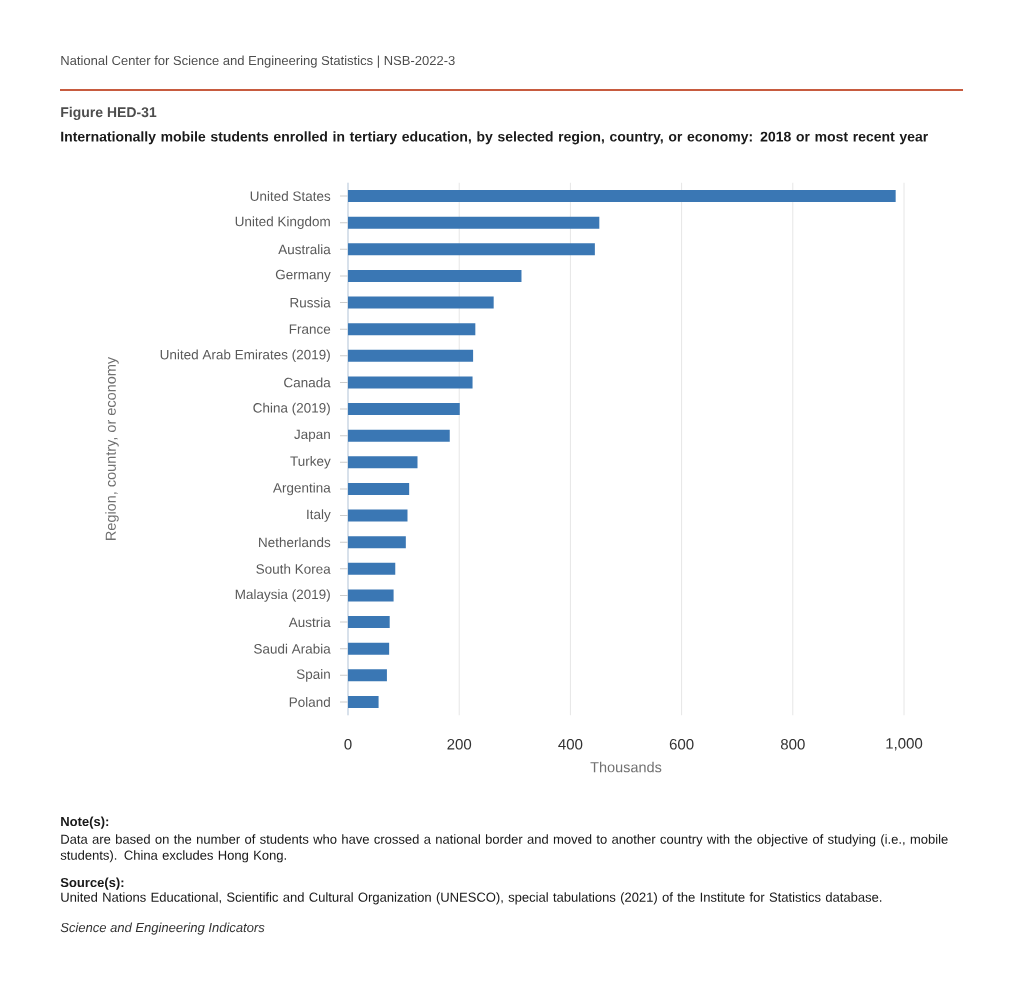  Describe the element at coordinates (258, 61) in the screenshot. I see `text: National Center for Science and Engineering Statistics | NSB-2022-3` at that location.